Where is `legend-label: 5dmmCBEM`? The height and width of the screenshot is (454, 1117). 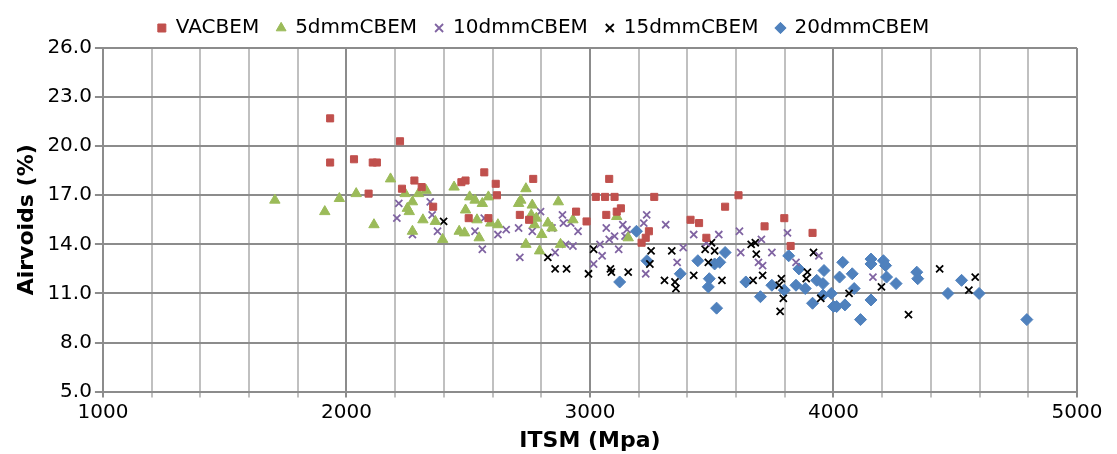 legend-label: 5dmmCBEM is located at coordinates (356, 26).